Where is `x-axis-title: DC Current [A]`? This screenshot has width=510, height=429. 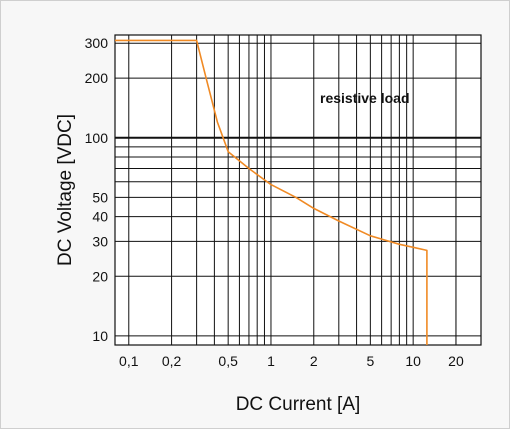 x-axis-title: DC Current [A] is located at coordinates (298, 404).